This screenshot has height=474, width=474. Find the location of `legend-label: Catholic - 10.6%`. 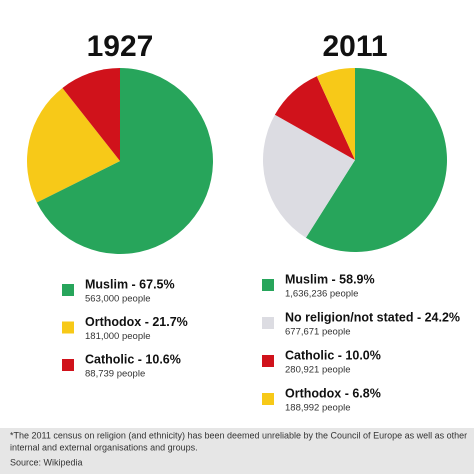

legend-label: Catholic - 10.6% is located at coordinates (133, 359).